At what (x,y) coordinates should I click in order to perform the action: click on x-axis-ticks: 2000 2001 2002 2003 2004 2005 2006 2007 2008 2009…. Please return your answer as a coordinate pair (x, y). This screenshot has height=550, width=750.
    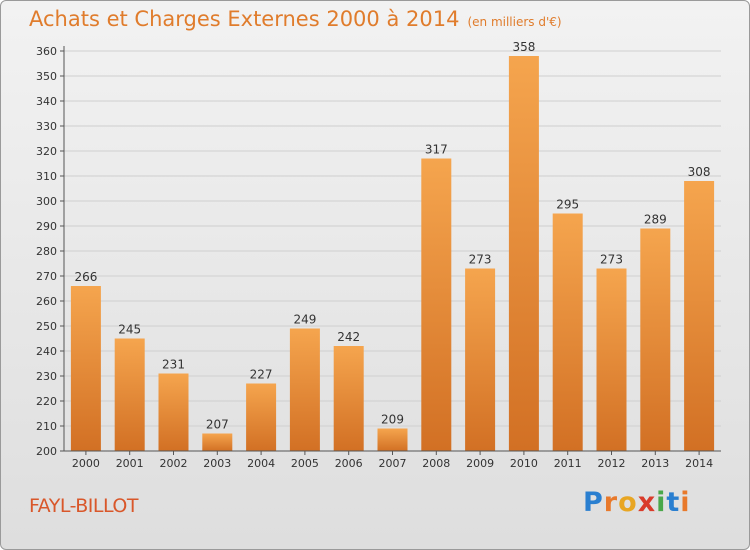
    Looking at the image, I should click on (392, 460).